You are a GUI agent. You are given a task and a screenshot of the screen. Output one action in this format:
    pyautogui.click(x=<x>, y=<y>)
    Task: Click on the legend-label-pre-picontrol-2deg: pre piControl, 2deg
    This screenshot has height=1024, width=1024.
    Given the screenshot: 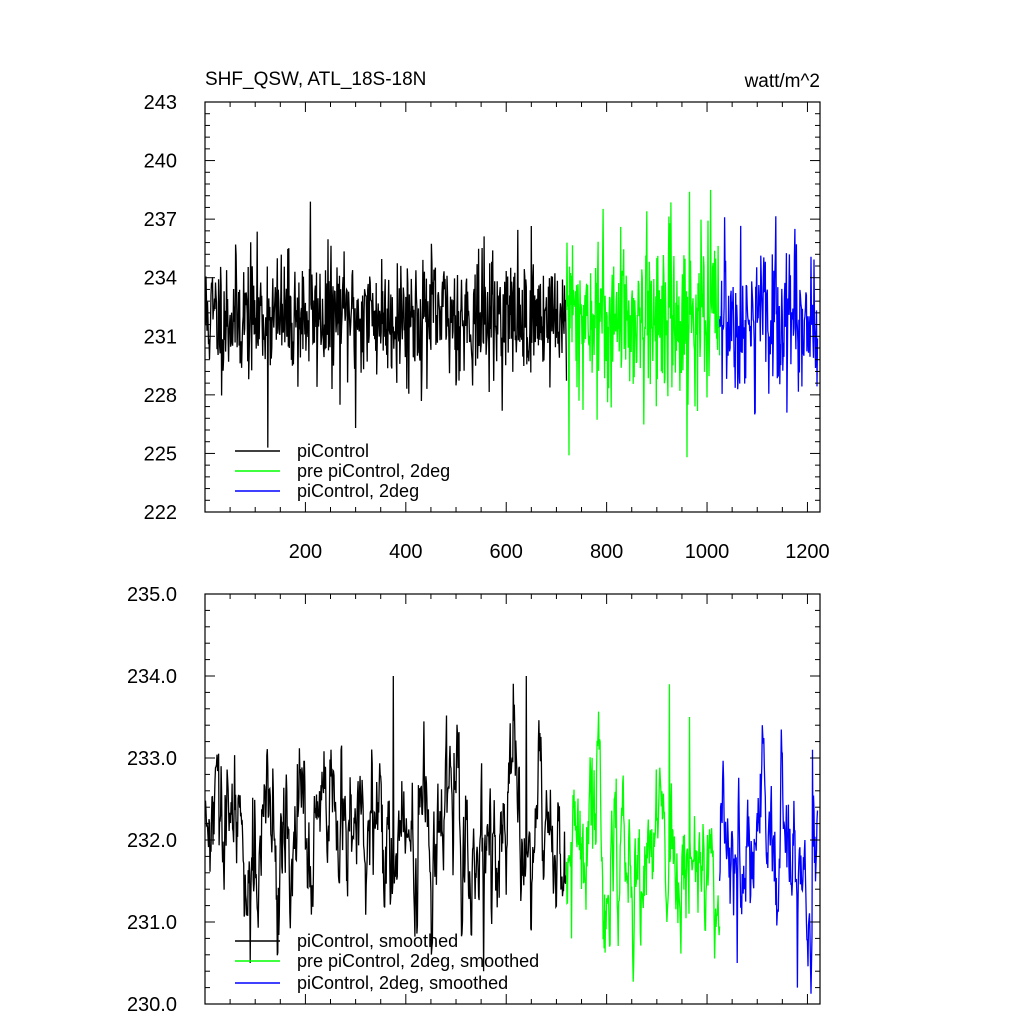 What is the action you would take?
    pyautogui.click(x=373, y=471)
    